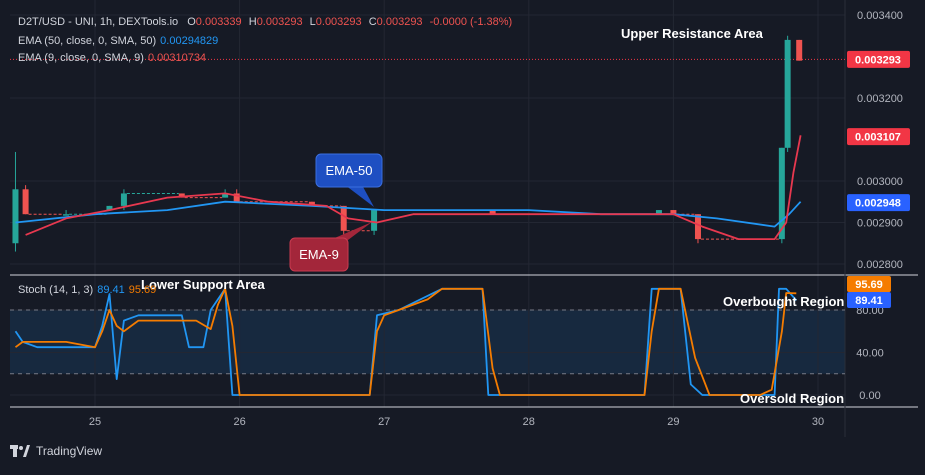 The height and width of the screenshot is (475, 925). Describe the element at coordinates (20, 451) in the screenshot. I see `tradingview-logo-icon` at that location.